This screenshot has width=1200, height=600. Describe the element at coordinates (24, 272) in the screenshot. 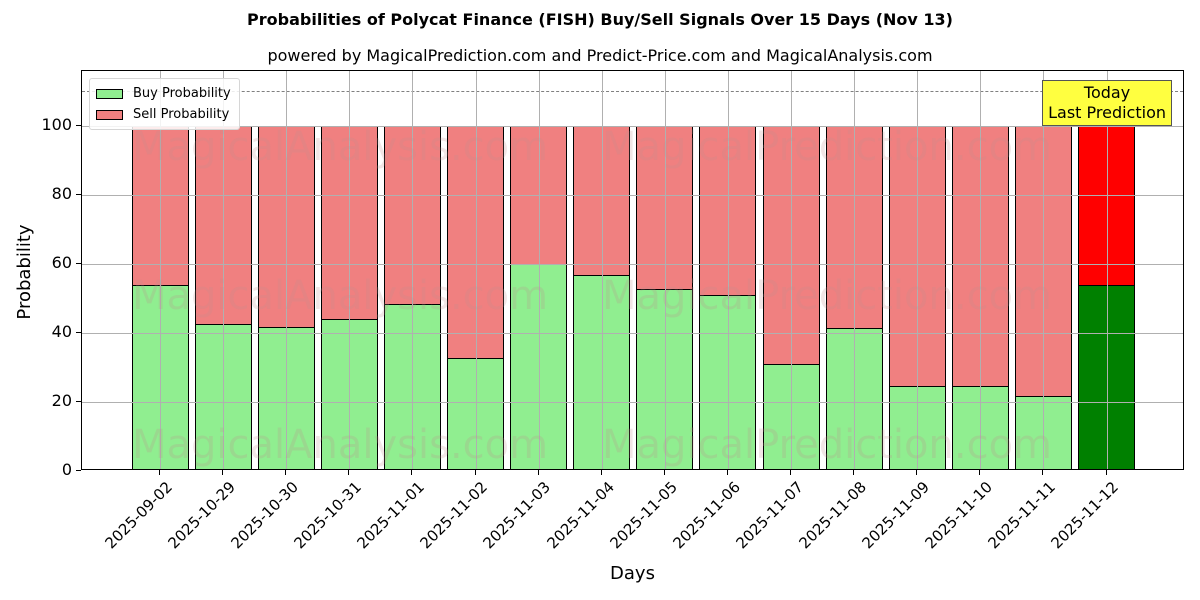

I see `y-axis-label: Probability` at that location.